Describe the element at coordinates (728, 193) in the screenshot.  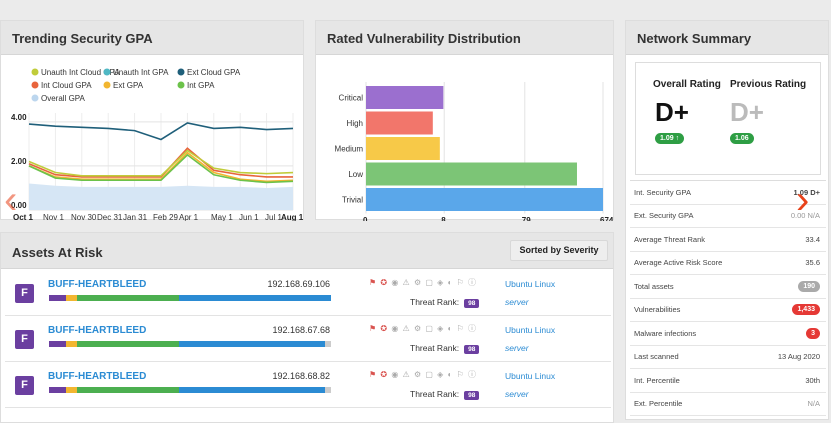
I see `summary-row-int-gpa: Int. Security GPA 1.09 D+` at that location.